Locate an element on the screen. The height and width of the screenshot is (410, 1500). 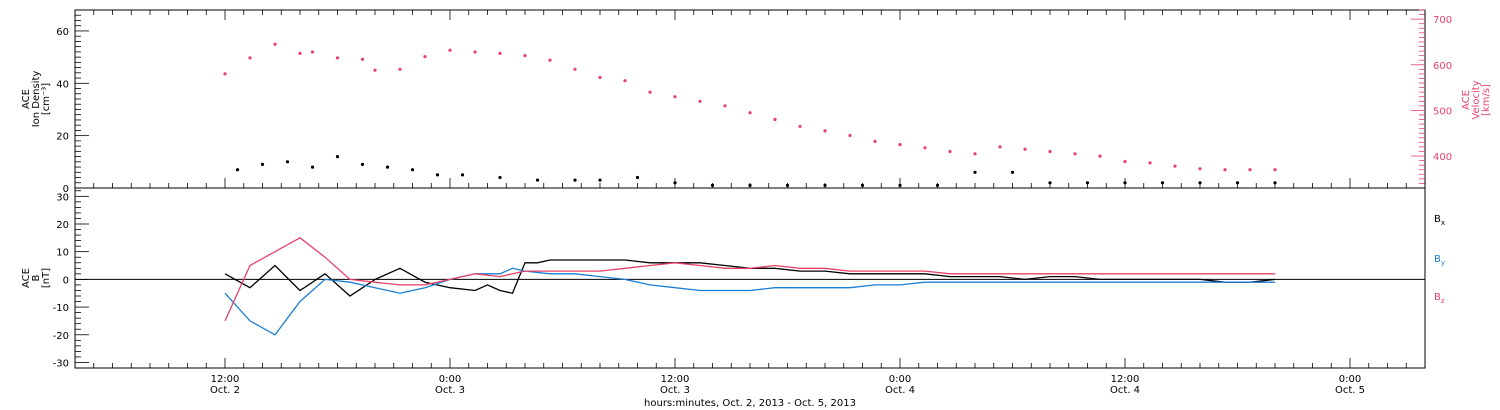
velocity-tick-label: 600 is located at coordinates (1442, 66).